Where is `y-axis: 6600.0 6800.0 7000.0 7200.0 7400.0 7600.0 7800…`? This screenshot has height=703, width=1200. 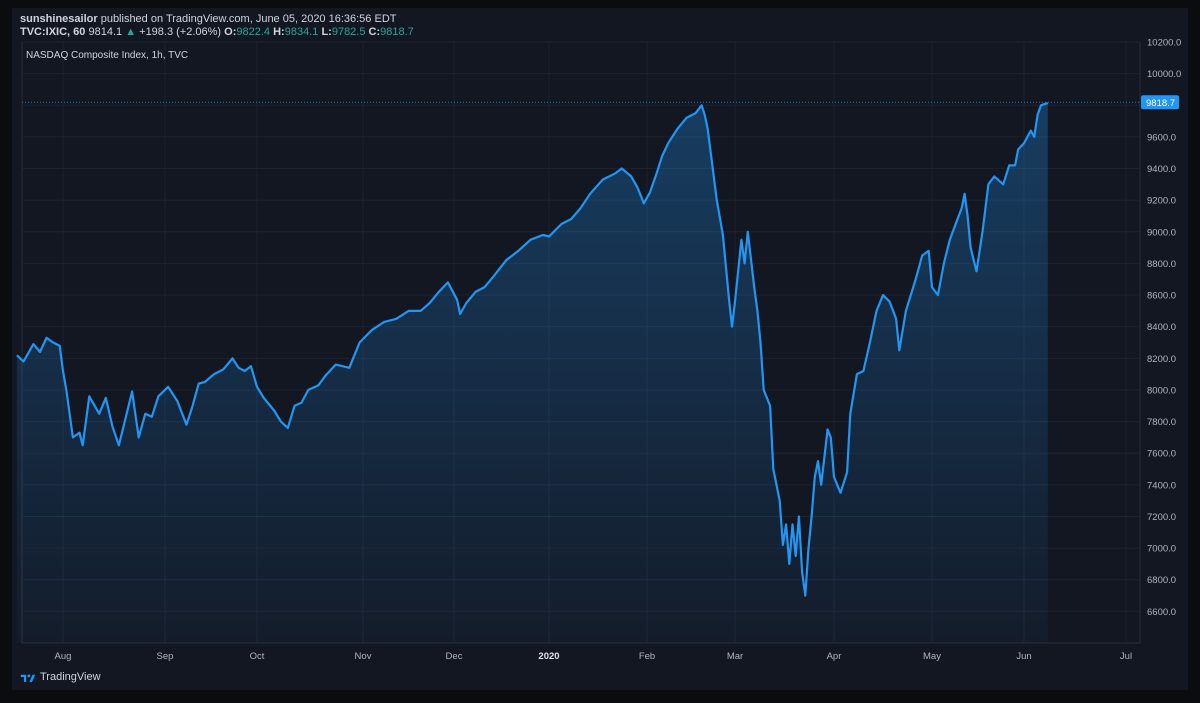 y-axis: 6600.0 6800.0 7000.0 7200.0 7400.0 7600.0 7800… is located at coordinates (1164, 328).